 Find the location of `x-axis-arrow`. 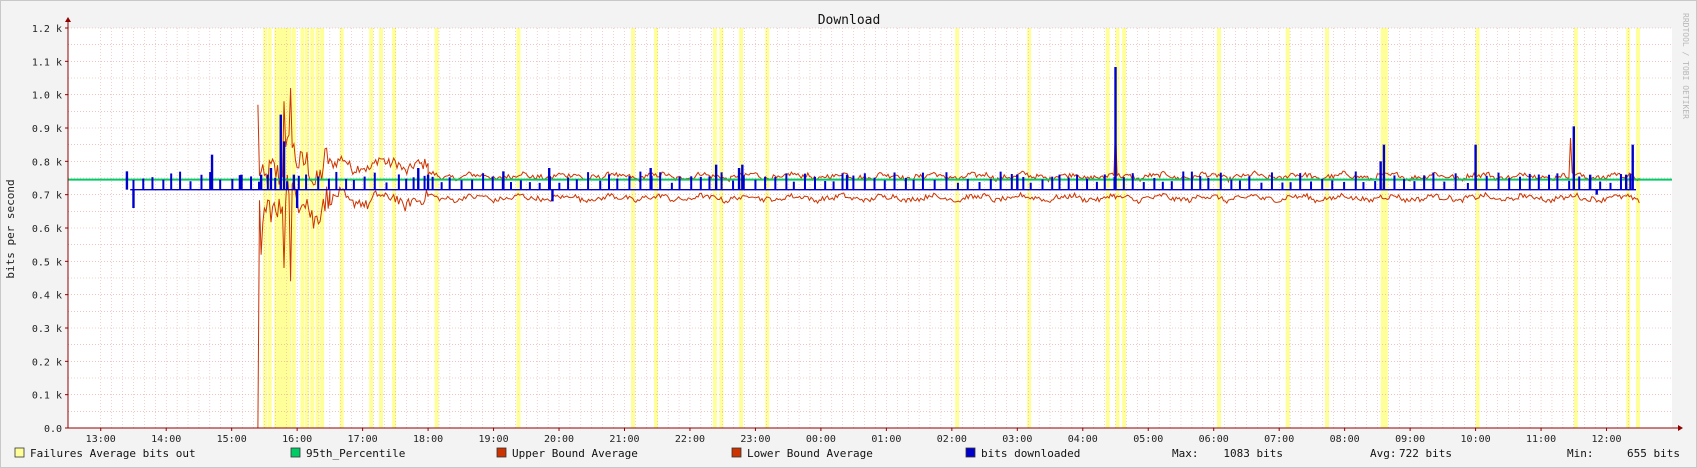

x-axis-arrow is located at coordinates (1680, 428).